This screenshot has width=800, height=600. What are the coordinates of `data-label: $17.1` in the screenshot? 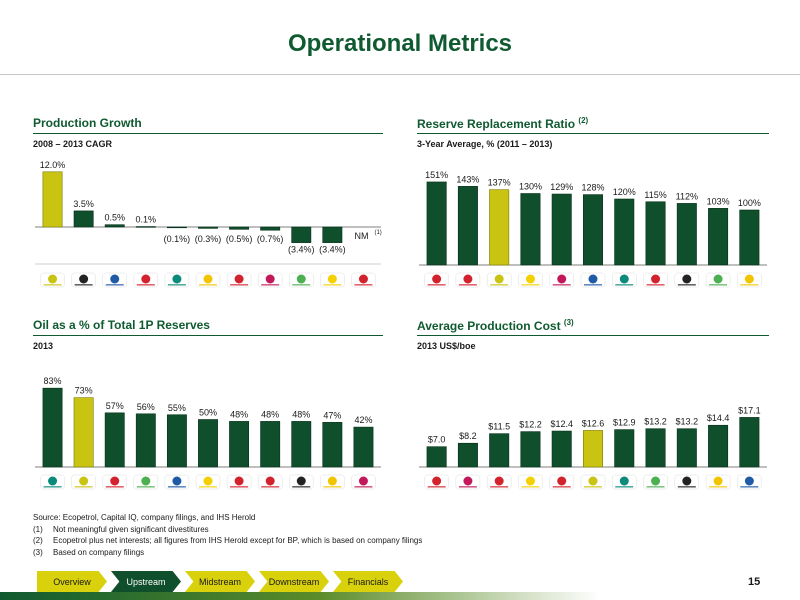 It's located at (749, 410).